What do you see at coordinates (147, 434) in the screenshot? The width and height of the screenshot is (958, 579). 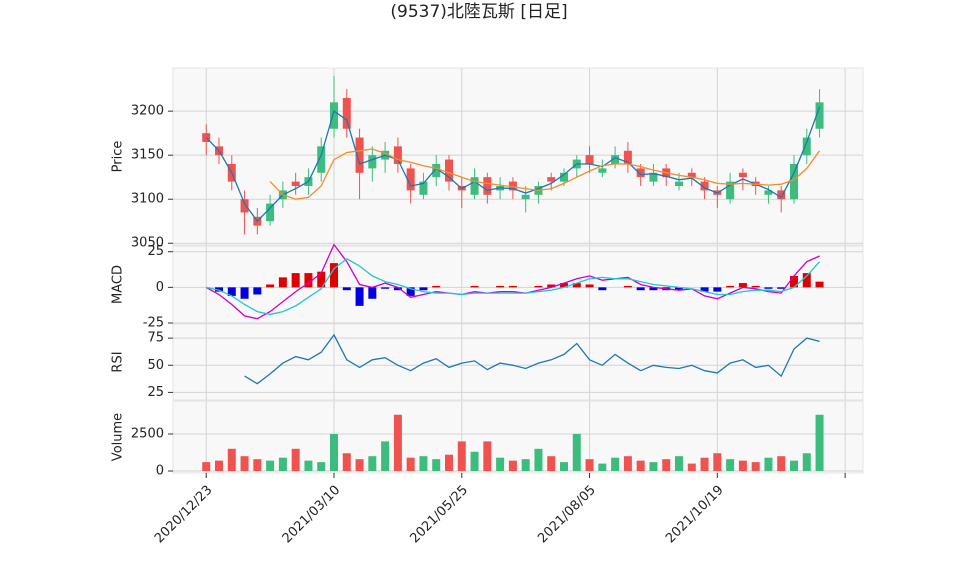 I see `y-tick-label: 2500` at bounding box center [147, 434].